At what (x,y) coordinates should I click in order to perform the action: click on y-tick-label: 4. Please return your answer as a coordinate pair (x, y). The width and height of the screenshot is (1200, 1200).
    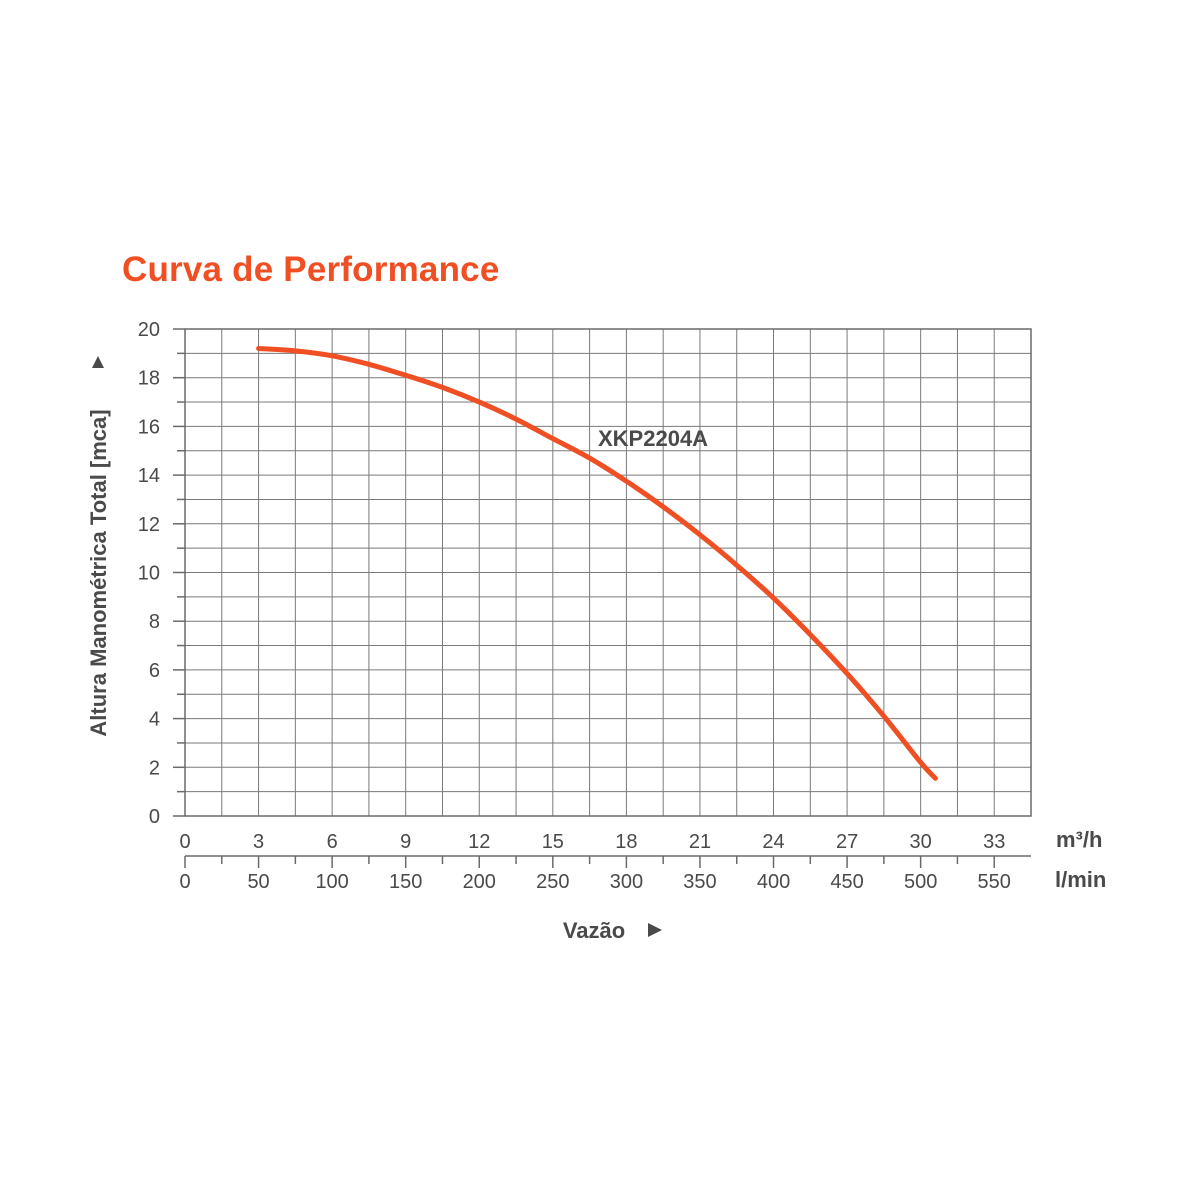
    Looking at the image, I should click on (154, 720).